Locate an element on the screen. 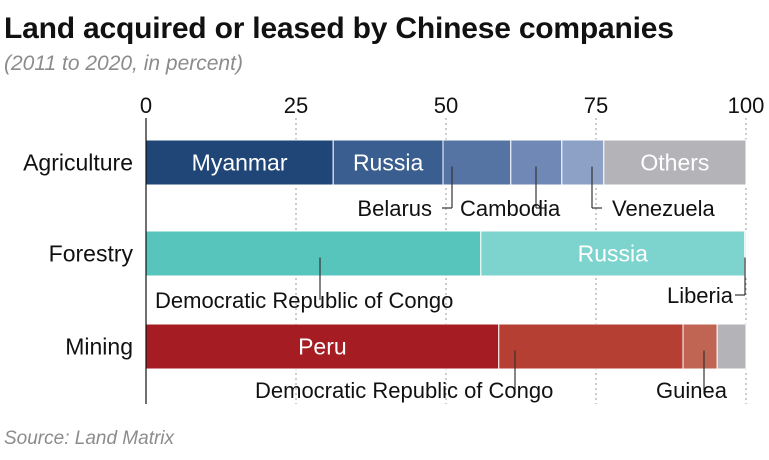  data-label: Cambodia is located at coordinates (510, 208).